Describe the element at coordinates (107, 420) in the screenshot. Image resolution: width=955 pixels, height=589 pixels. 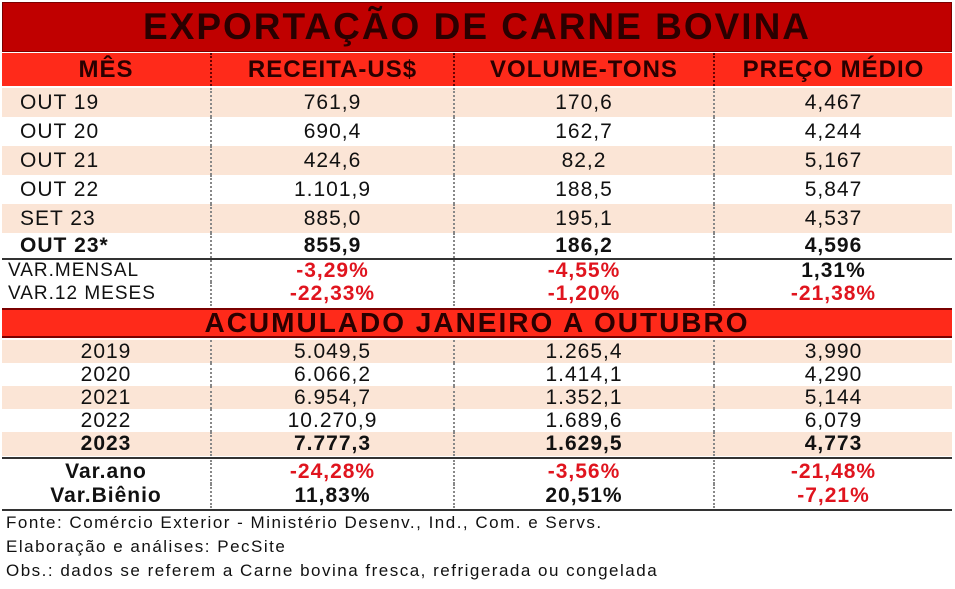
I see `row-label: 2022` at that location.